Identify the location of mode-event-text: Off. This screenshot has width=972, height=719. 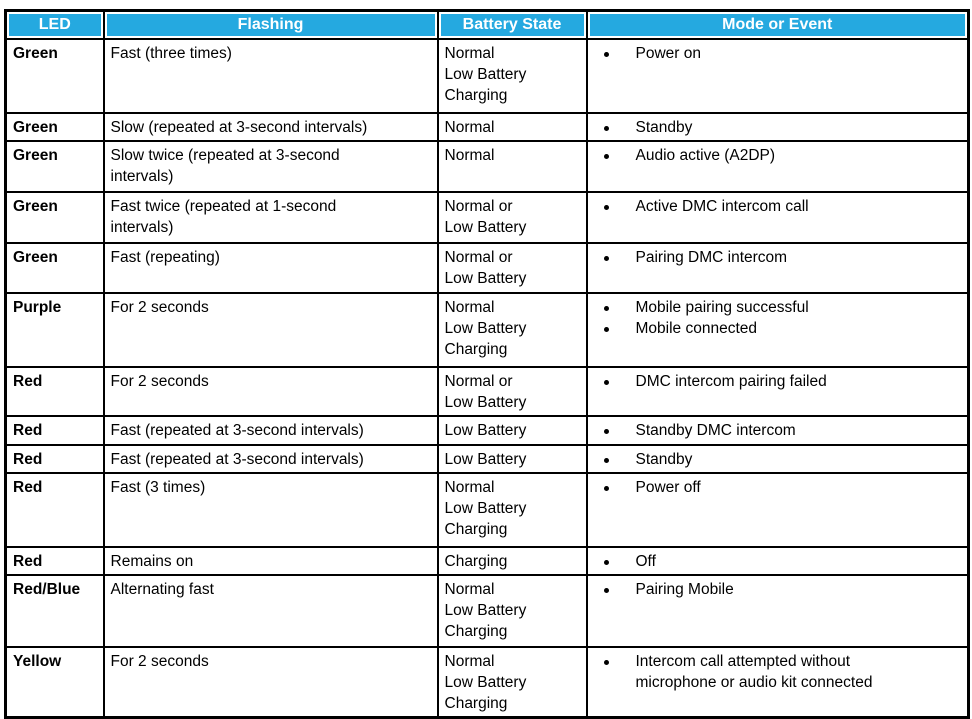
(645, 561).